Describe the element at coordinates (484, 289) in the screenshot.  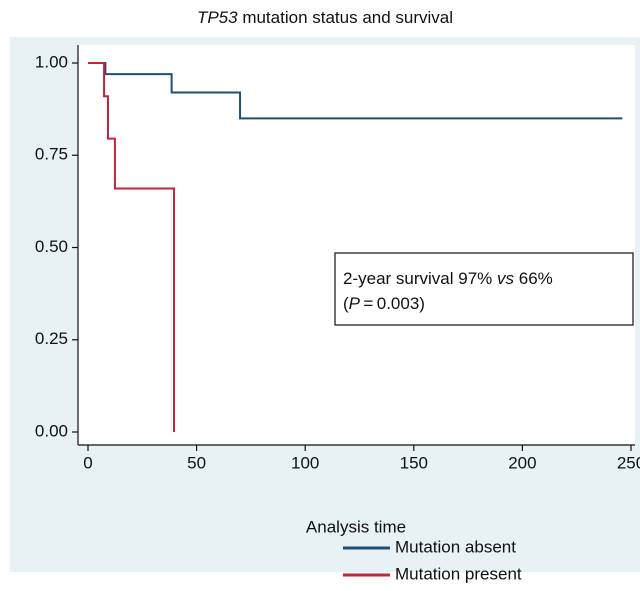
I see `annotation-box` at that location.